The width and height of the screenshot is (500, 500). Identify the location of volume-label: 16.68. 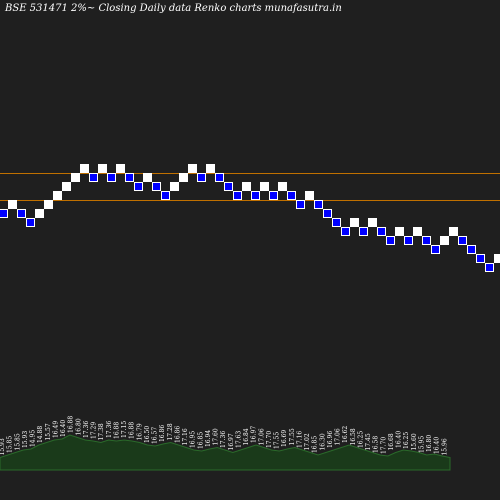
(391, 441).